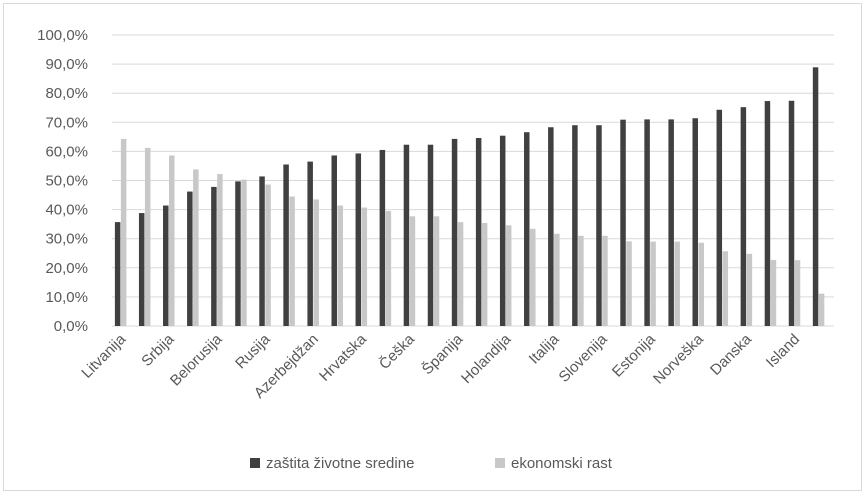 The image size is (867, 495). Describe the element at coordinates (66, 297) in the screenshot. I see `y-tick-label: 10,0%` at that location.